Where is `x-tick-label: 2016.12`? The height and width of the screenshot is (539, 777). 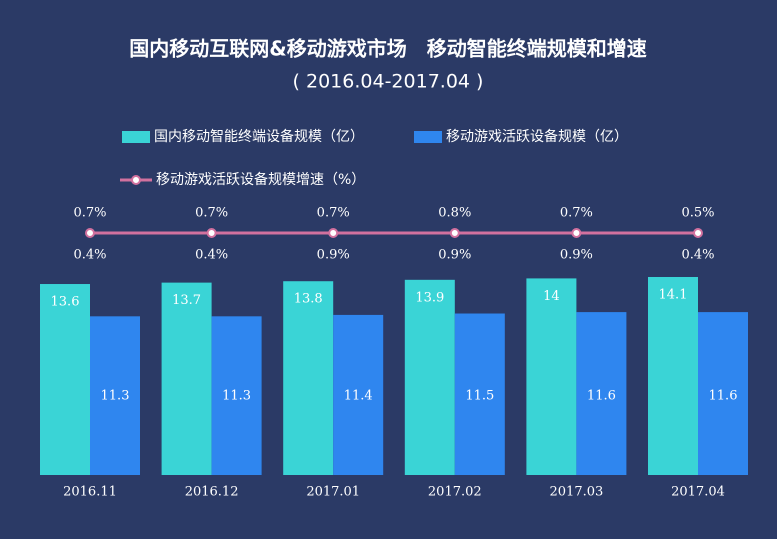 x-tick-label: 2016.12 is located at coordinates (212, 492).